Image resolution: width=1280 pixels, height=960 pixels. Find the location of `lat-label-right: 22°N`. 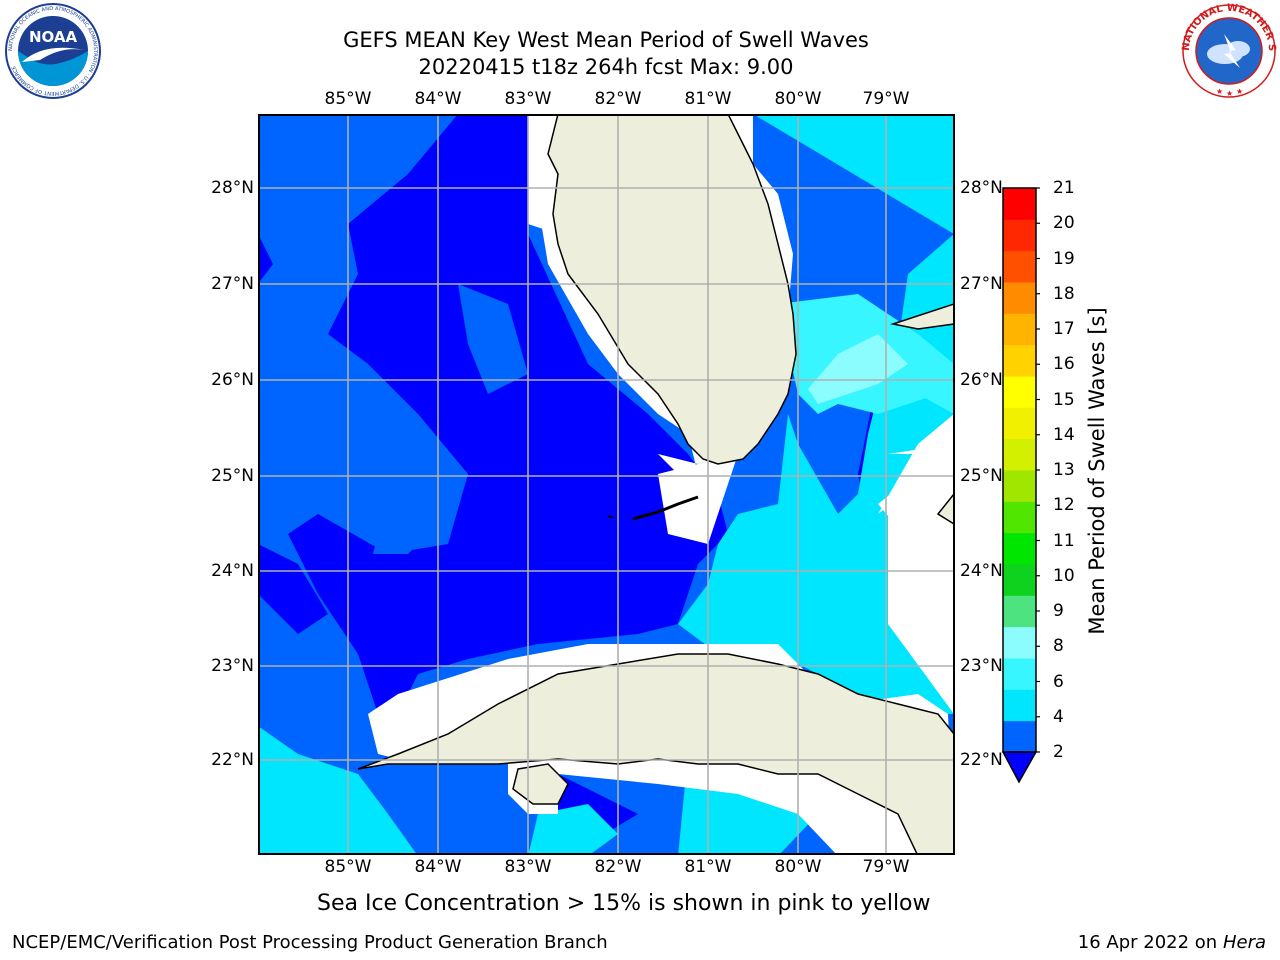

lat-label-right: 22°N is located at coordinates (981, 760).